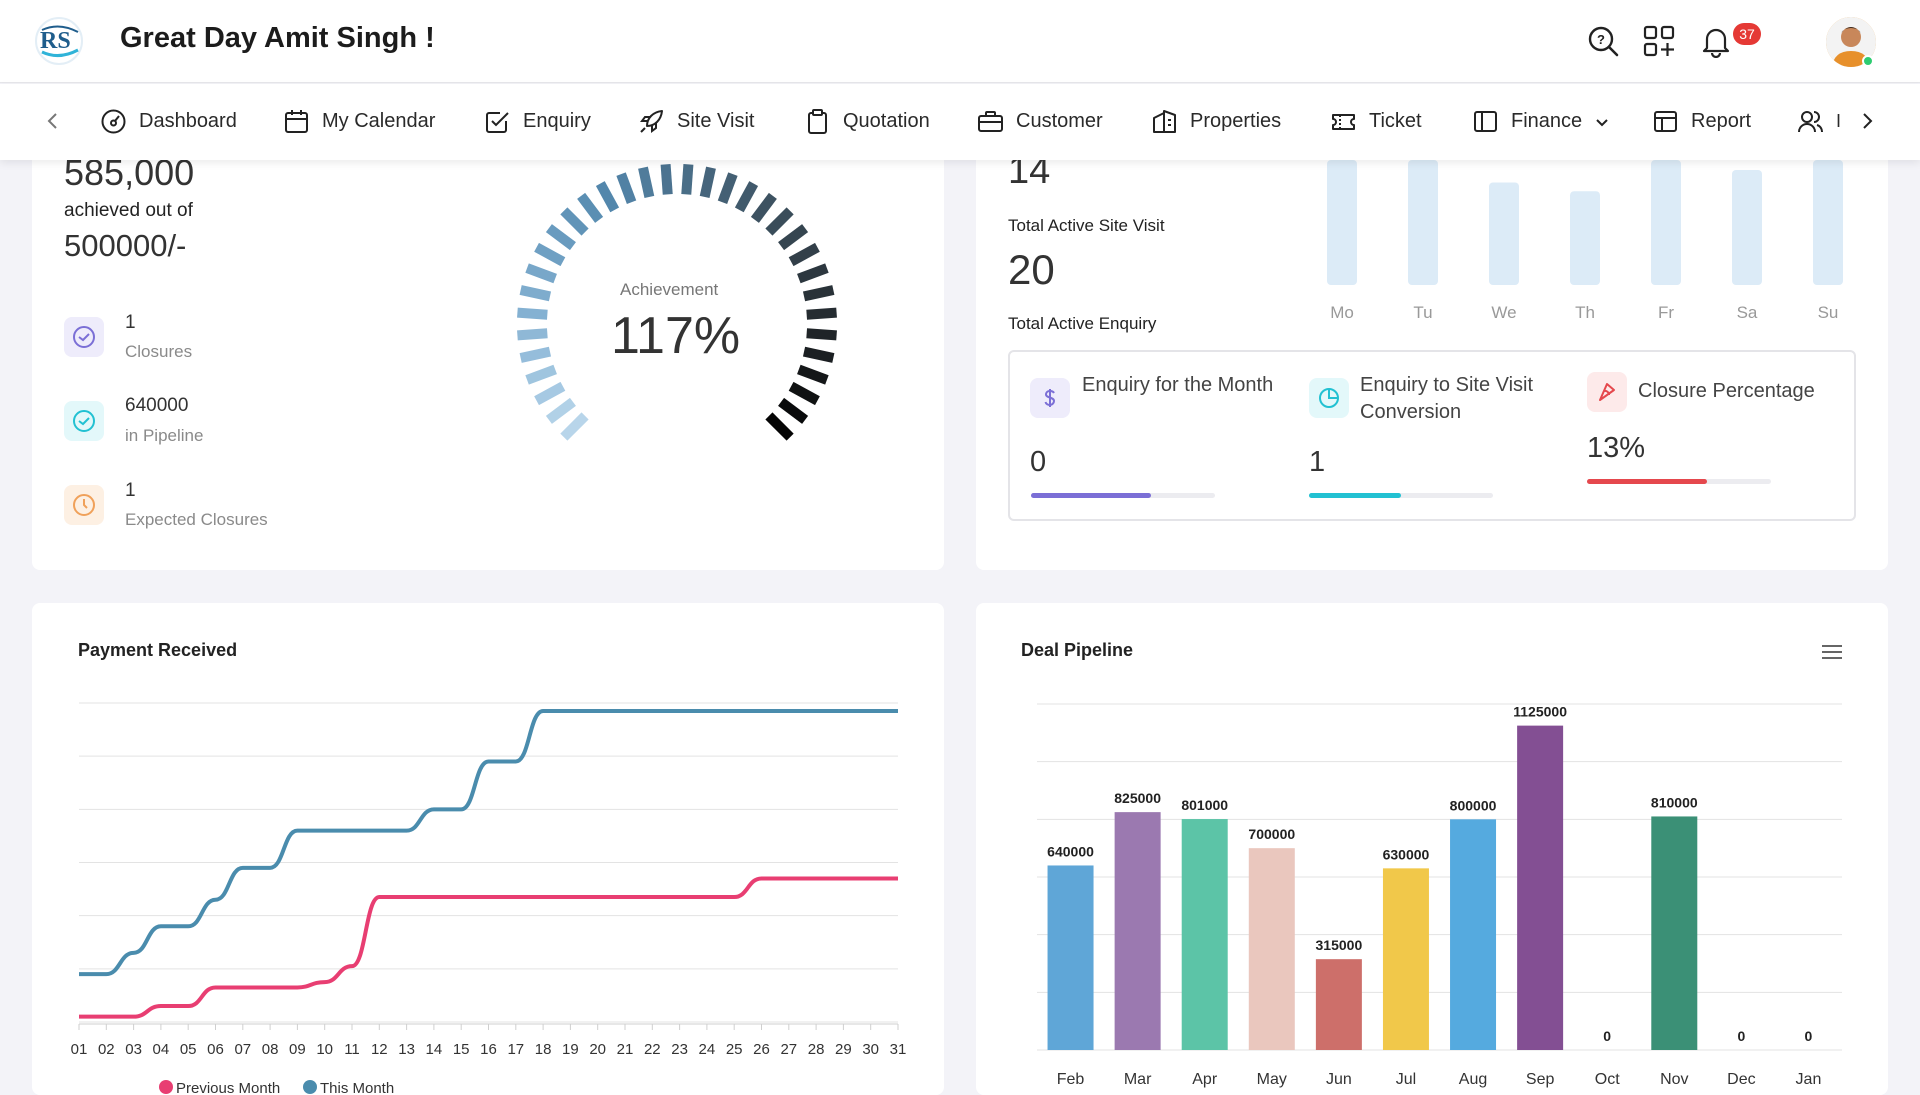 Image resolution: width=1920 pixels, height=1095 pixels. I want to click on bar-value-label: 640000, so click(1070, 851).